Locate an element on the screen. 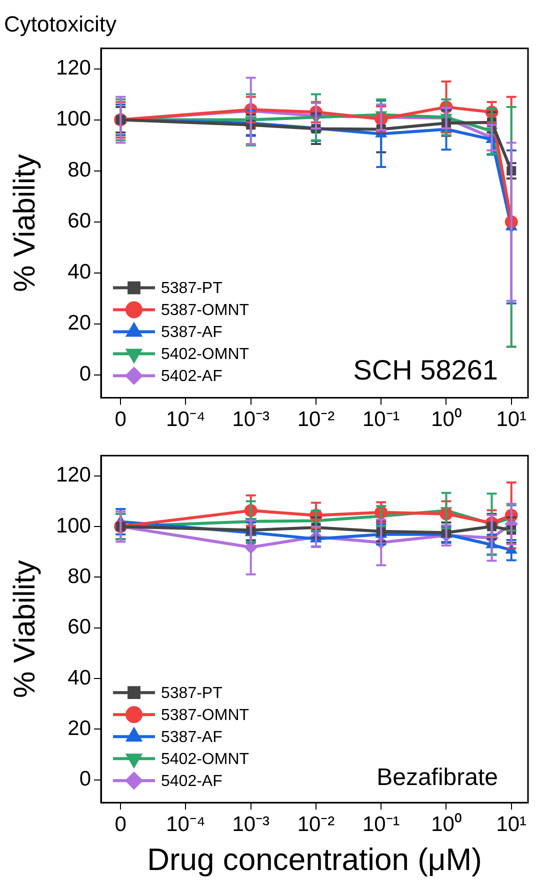  chart-title: Cytotoxicity is located at coordinates (60, 23).